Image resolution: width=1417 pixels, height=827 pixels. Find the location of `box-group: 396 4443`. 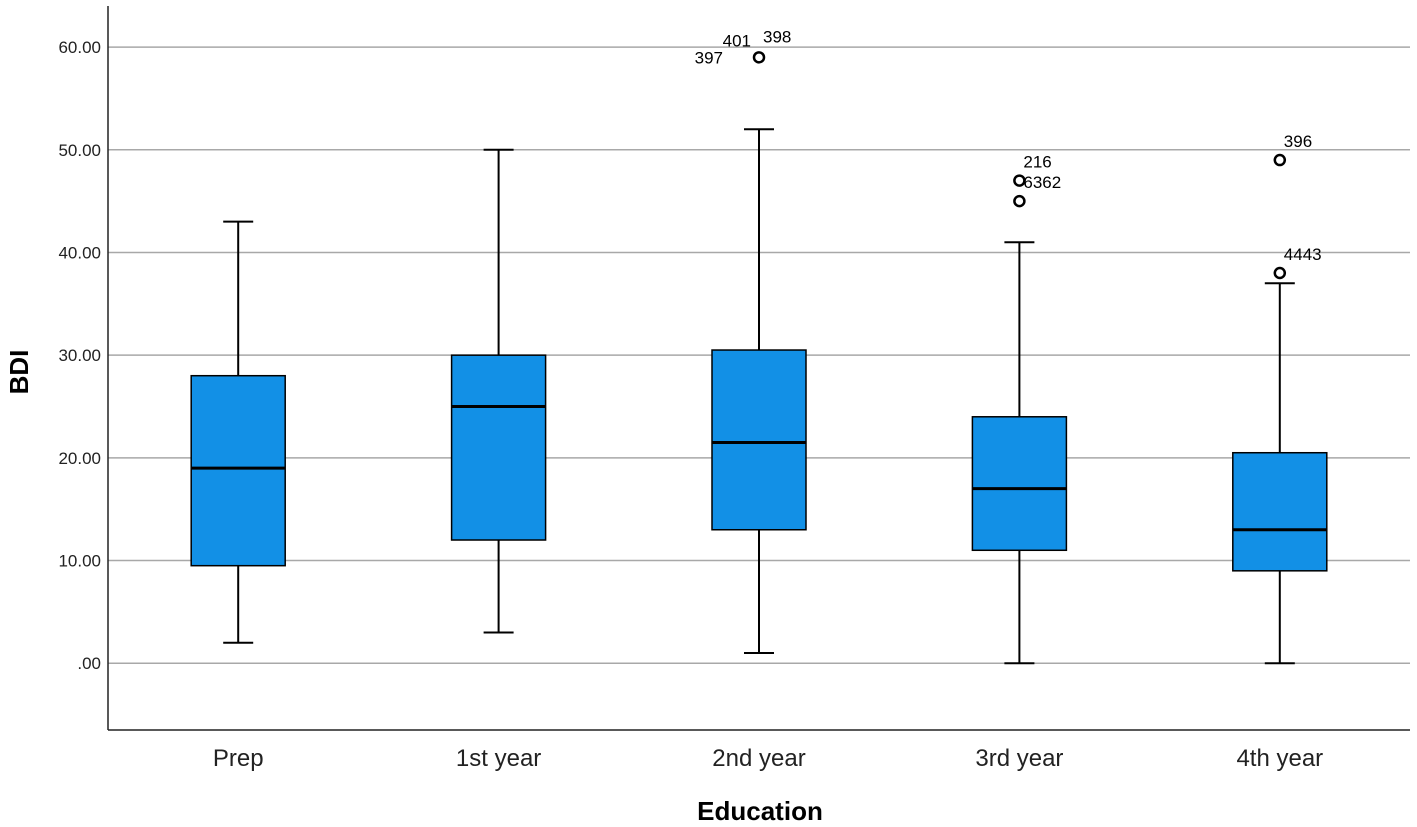

box-group: 396 4443 is located at coordinates (1280, 398).